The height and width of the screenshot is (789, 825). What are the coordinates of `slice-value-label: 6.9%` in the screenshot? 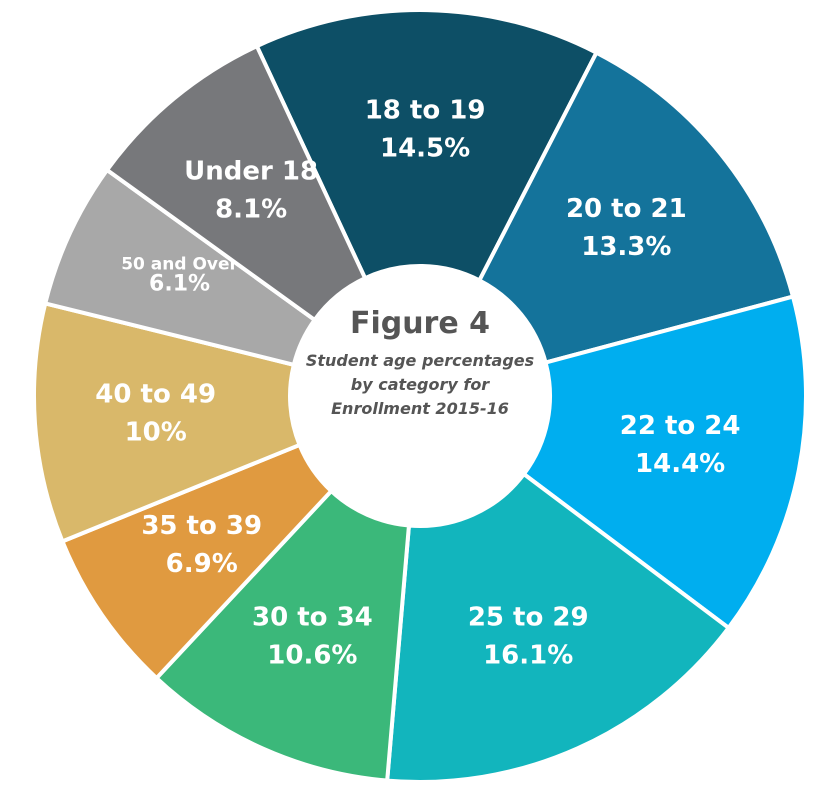 It's located at (202, 564).